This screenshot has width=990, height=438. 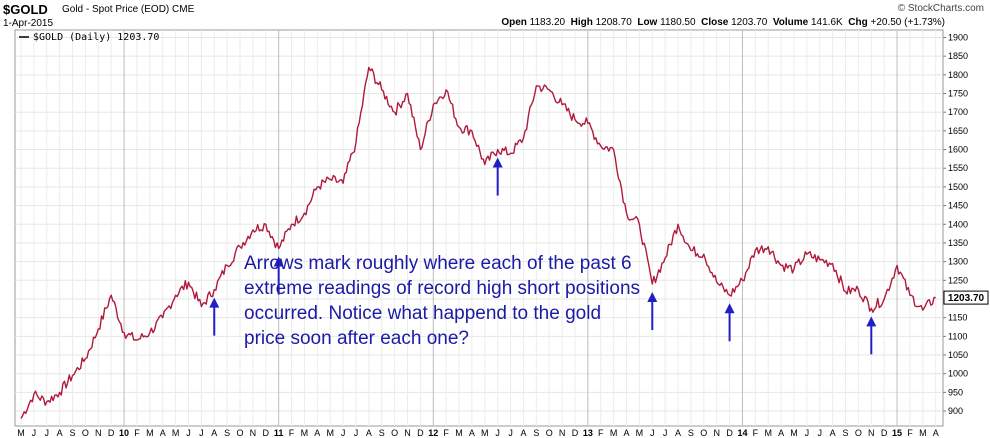 What do you see at coordinates (958, 280) in the screenshot?
I see `y-tick-label: 1250` at bounding box center [958, 280].